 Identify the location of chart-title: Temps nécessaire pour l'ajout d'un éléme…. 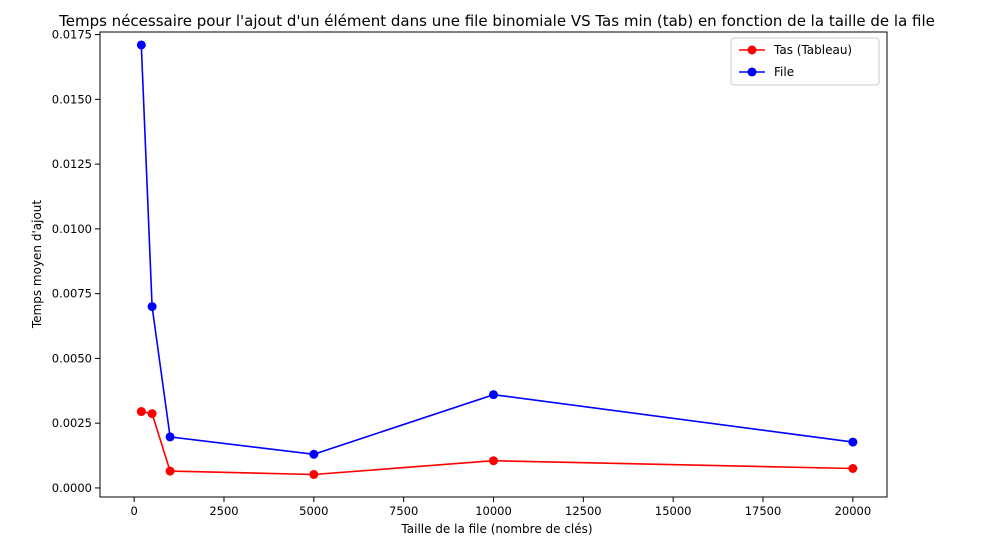
(496, 21).